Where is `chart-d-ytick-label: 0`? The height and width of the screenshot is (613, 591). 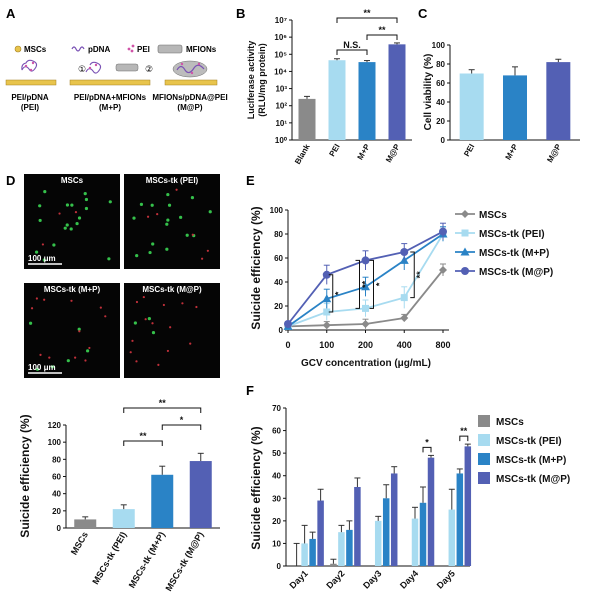
chart-d-ytick-label: 0 is located at coordinates (59, 528).